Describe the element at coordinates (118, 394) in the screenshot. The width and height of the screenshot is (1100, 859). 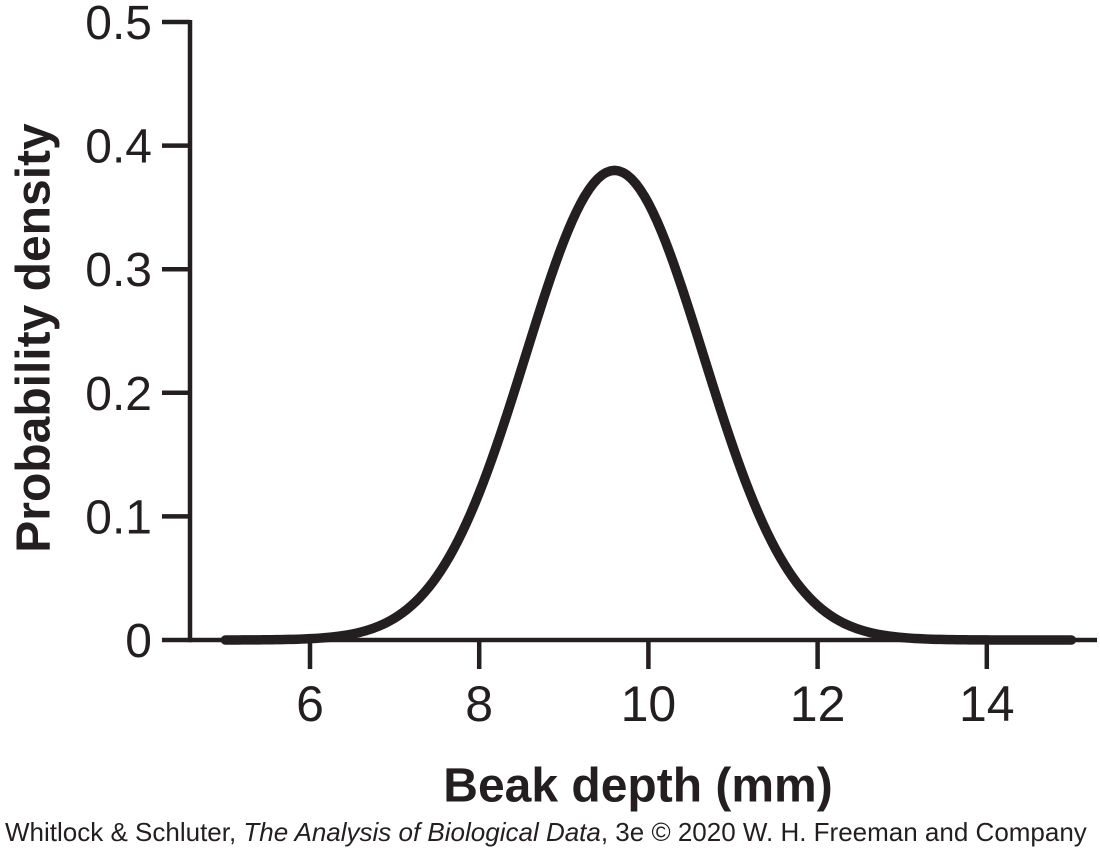
I see `y-tick-label: 0.2` at that location.